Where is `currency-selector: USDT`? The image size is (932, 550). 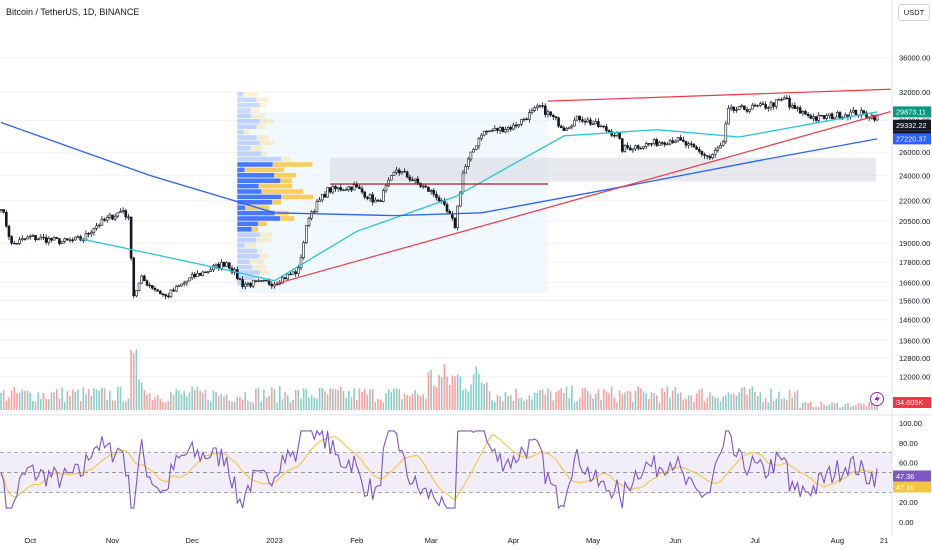
currency-selector: USDT is located at coordinates (914, 12).